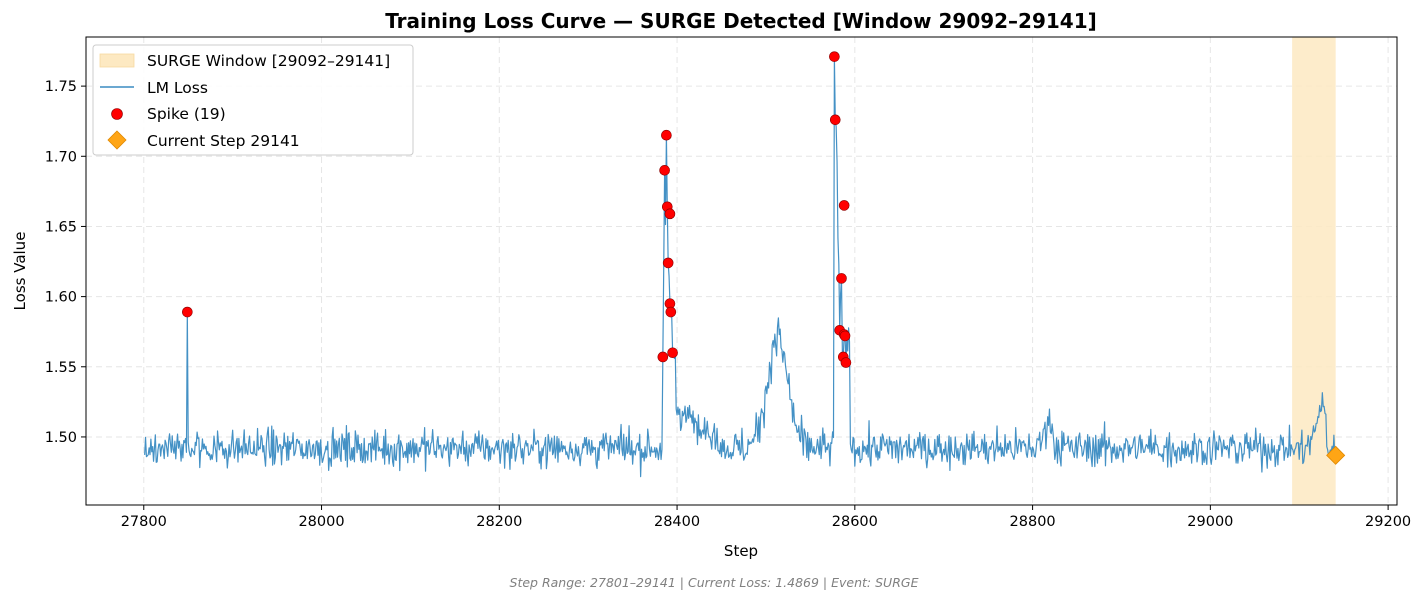 The height and width of the screenshot is (602, 1428). What do you see at coordinates (677, 522) in the screenshot?
I see `x-tick-label: 28400` at bounding box center [677, 522].